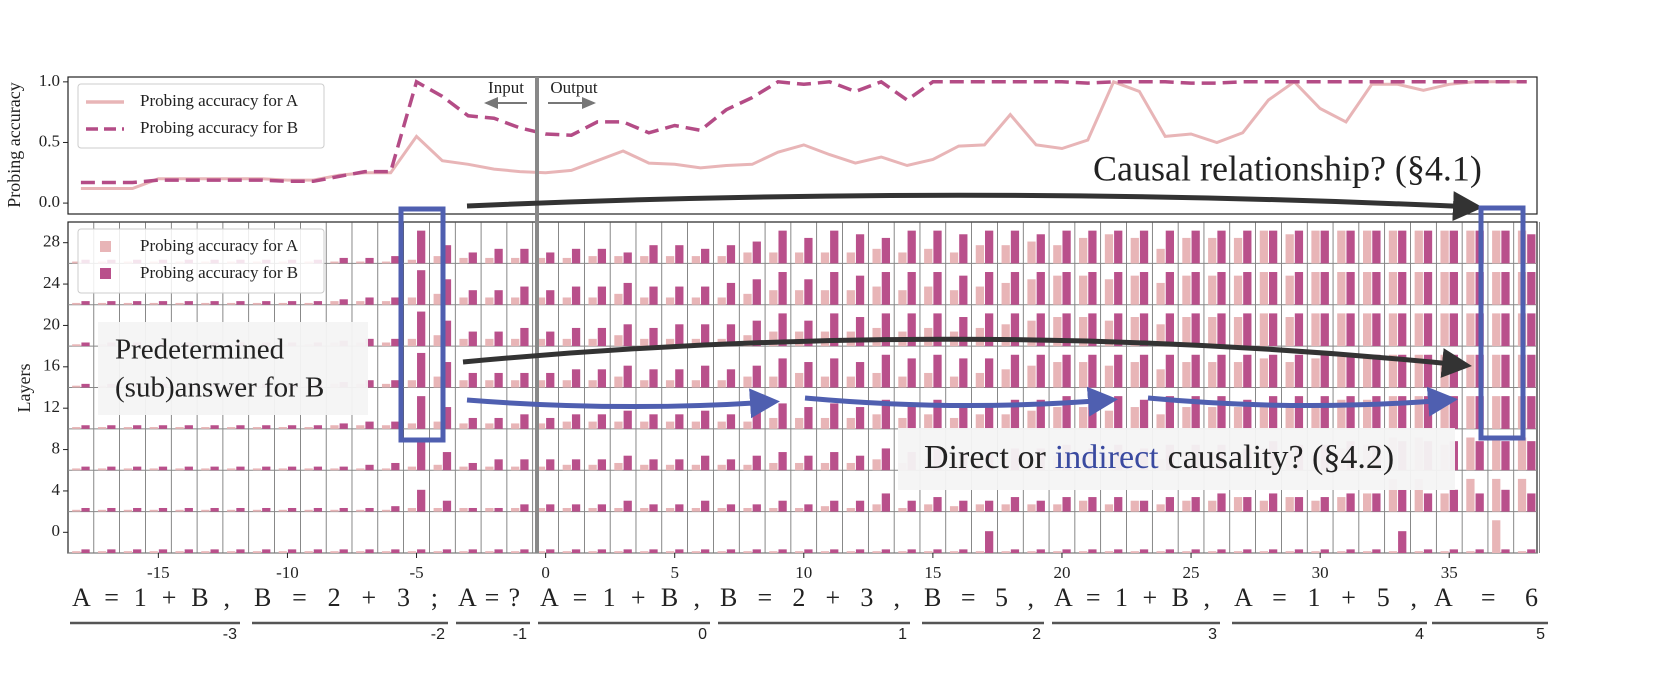 Image resolution: width=1661 pixels, height=699 pixels. Describe the element at coordinates (422, 324) in the screenshot. I see `highlight-box` at that location.